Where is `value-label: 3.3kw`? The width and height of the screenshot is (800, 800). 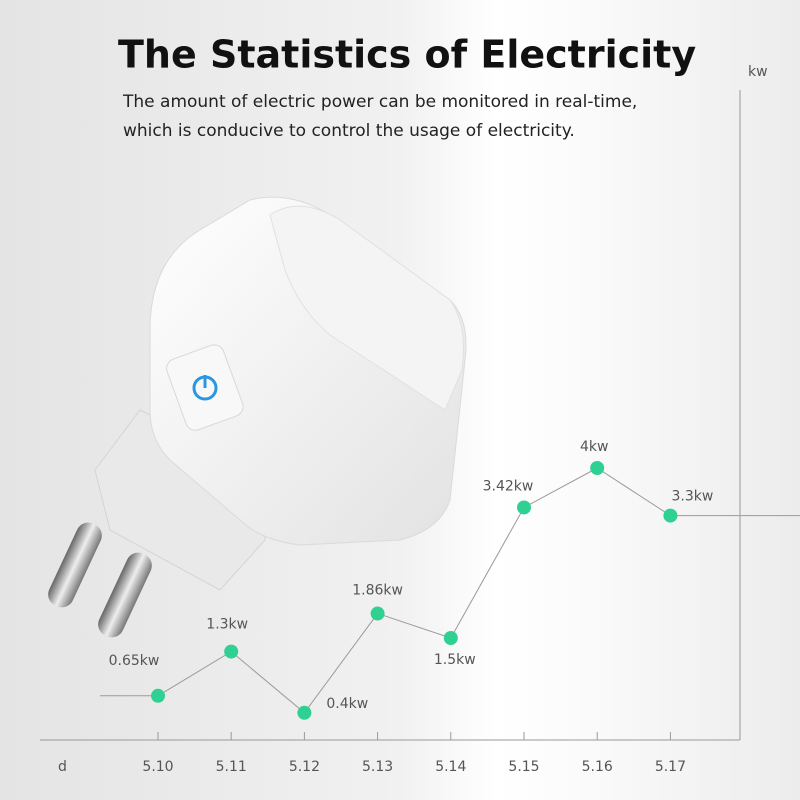
value-label: 3.3kw is located at coordinates (692, 497).